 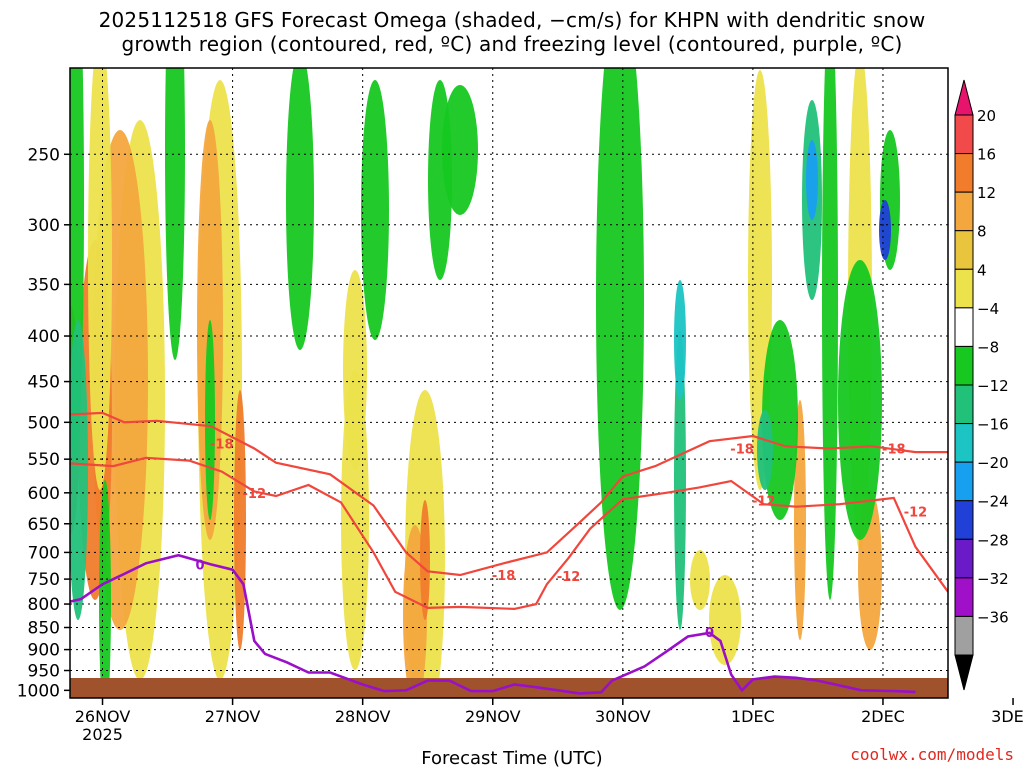 I want to click on y-tick-label-650: 650, so click(x=44, y=525).